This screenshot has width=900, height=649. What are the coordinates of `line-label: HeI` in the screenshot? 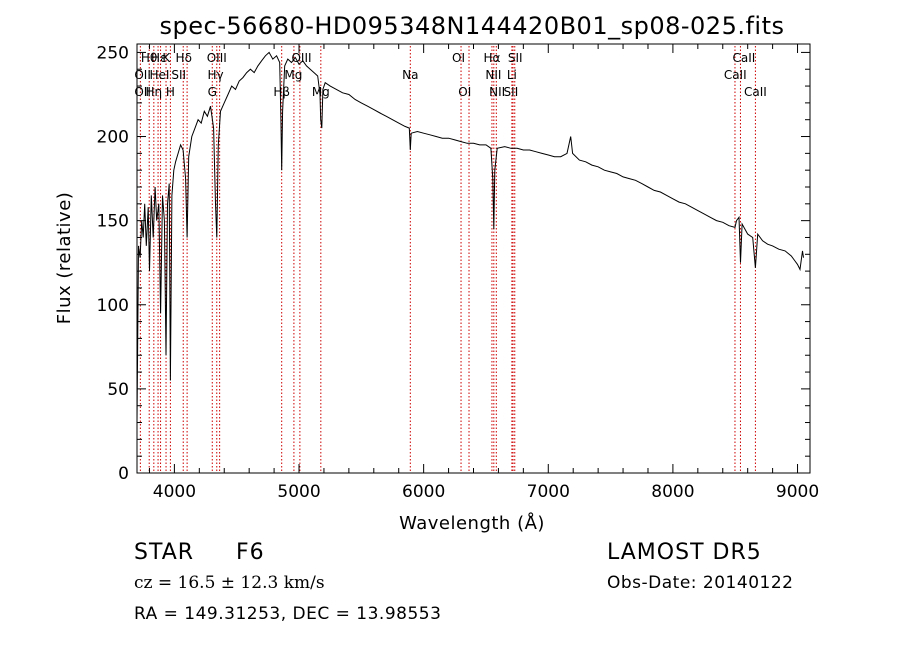 It's located at (159, 75).